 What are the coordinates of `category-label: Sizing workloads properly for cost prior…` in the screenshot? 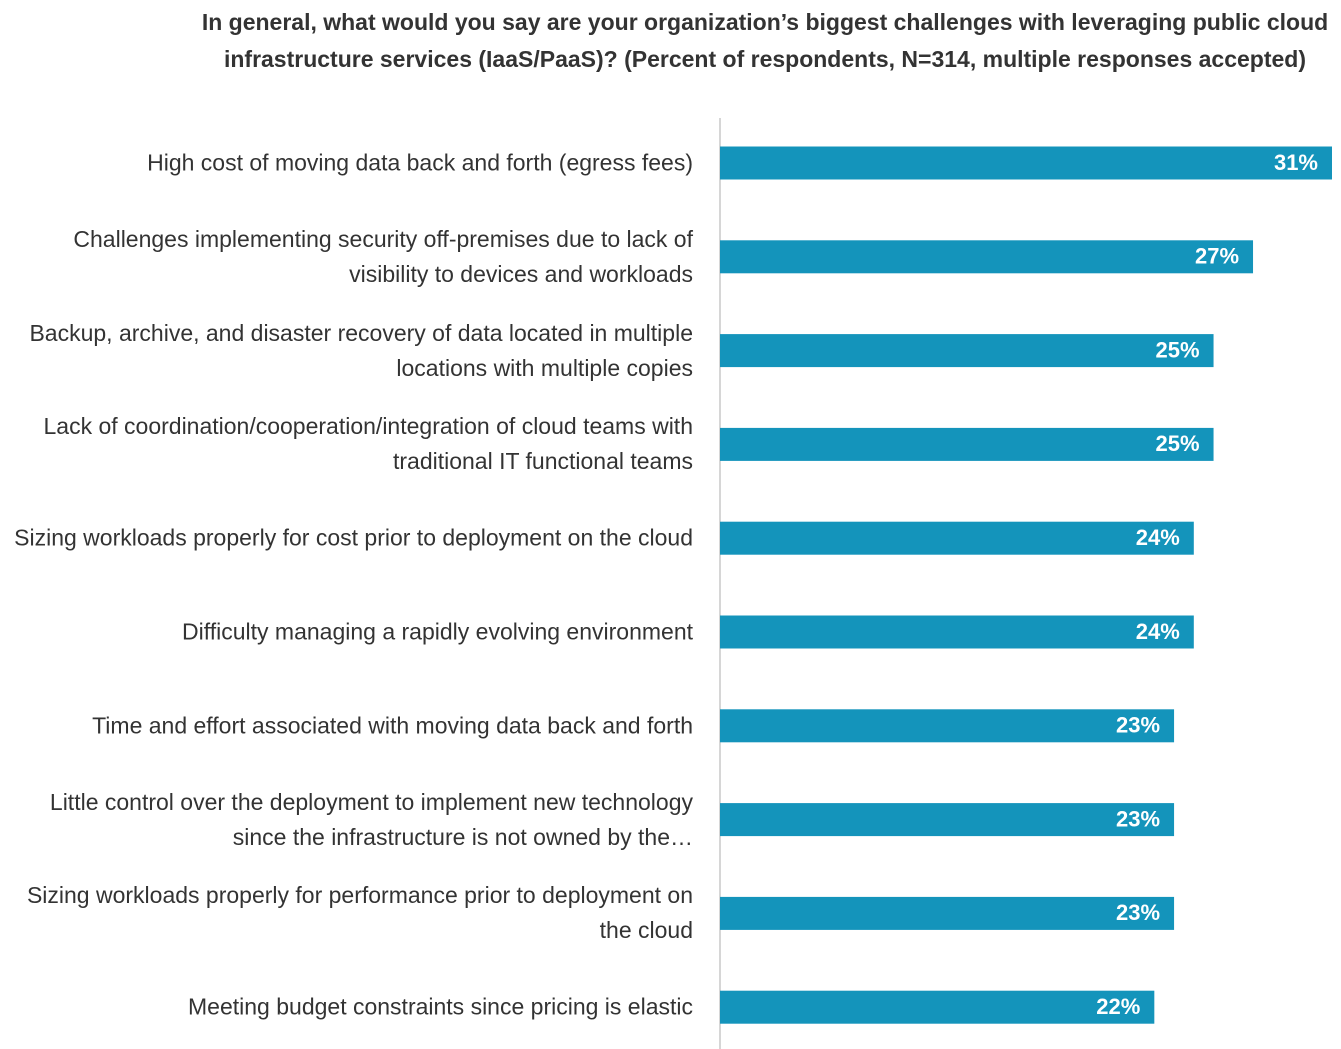 It's located at (353, 537).